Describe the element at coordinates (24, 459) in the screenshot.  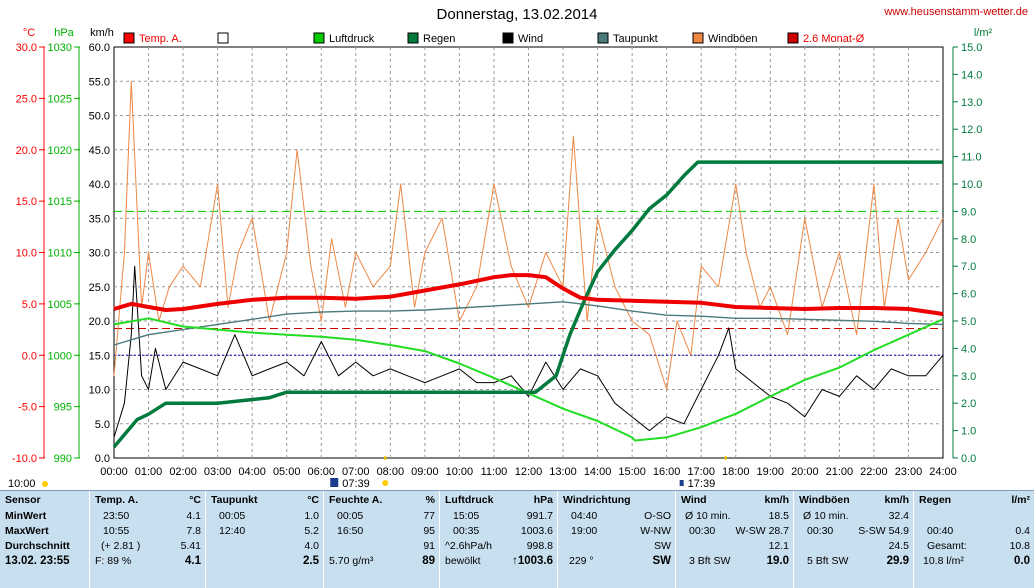
I see `temp-tick-label: -10.0` at that location.